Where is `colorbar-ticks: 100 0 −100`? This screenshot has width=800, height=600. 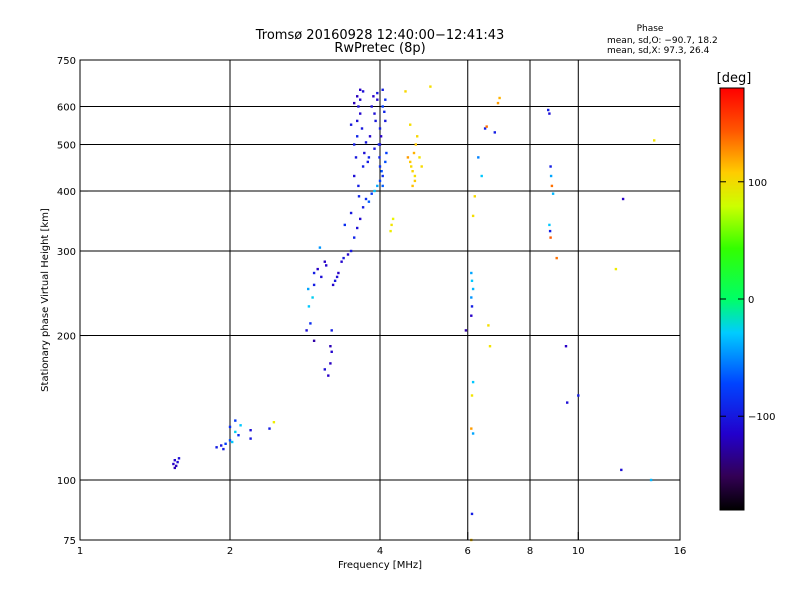
colorbar-ticks: 100 0 −100 is located at coordinates (747, 300).